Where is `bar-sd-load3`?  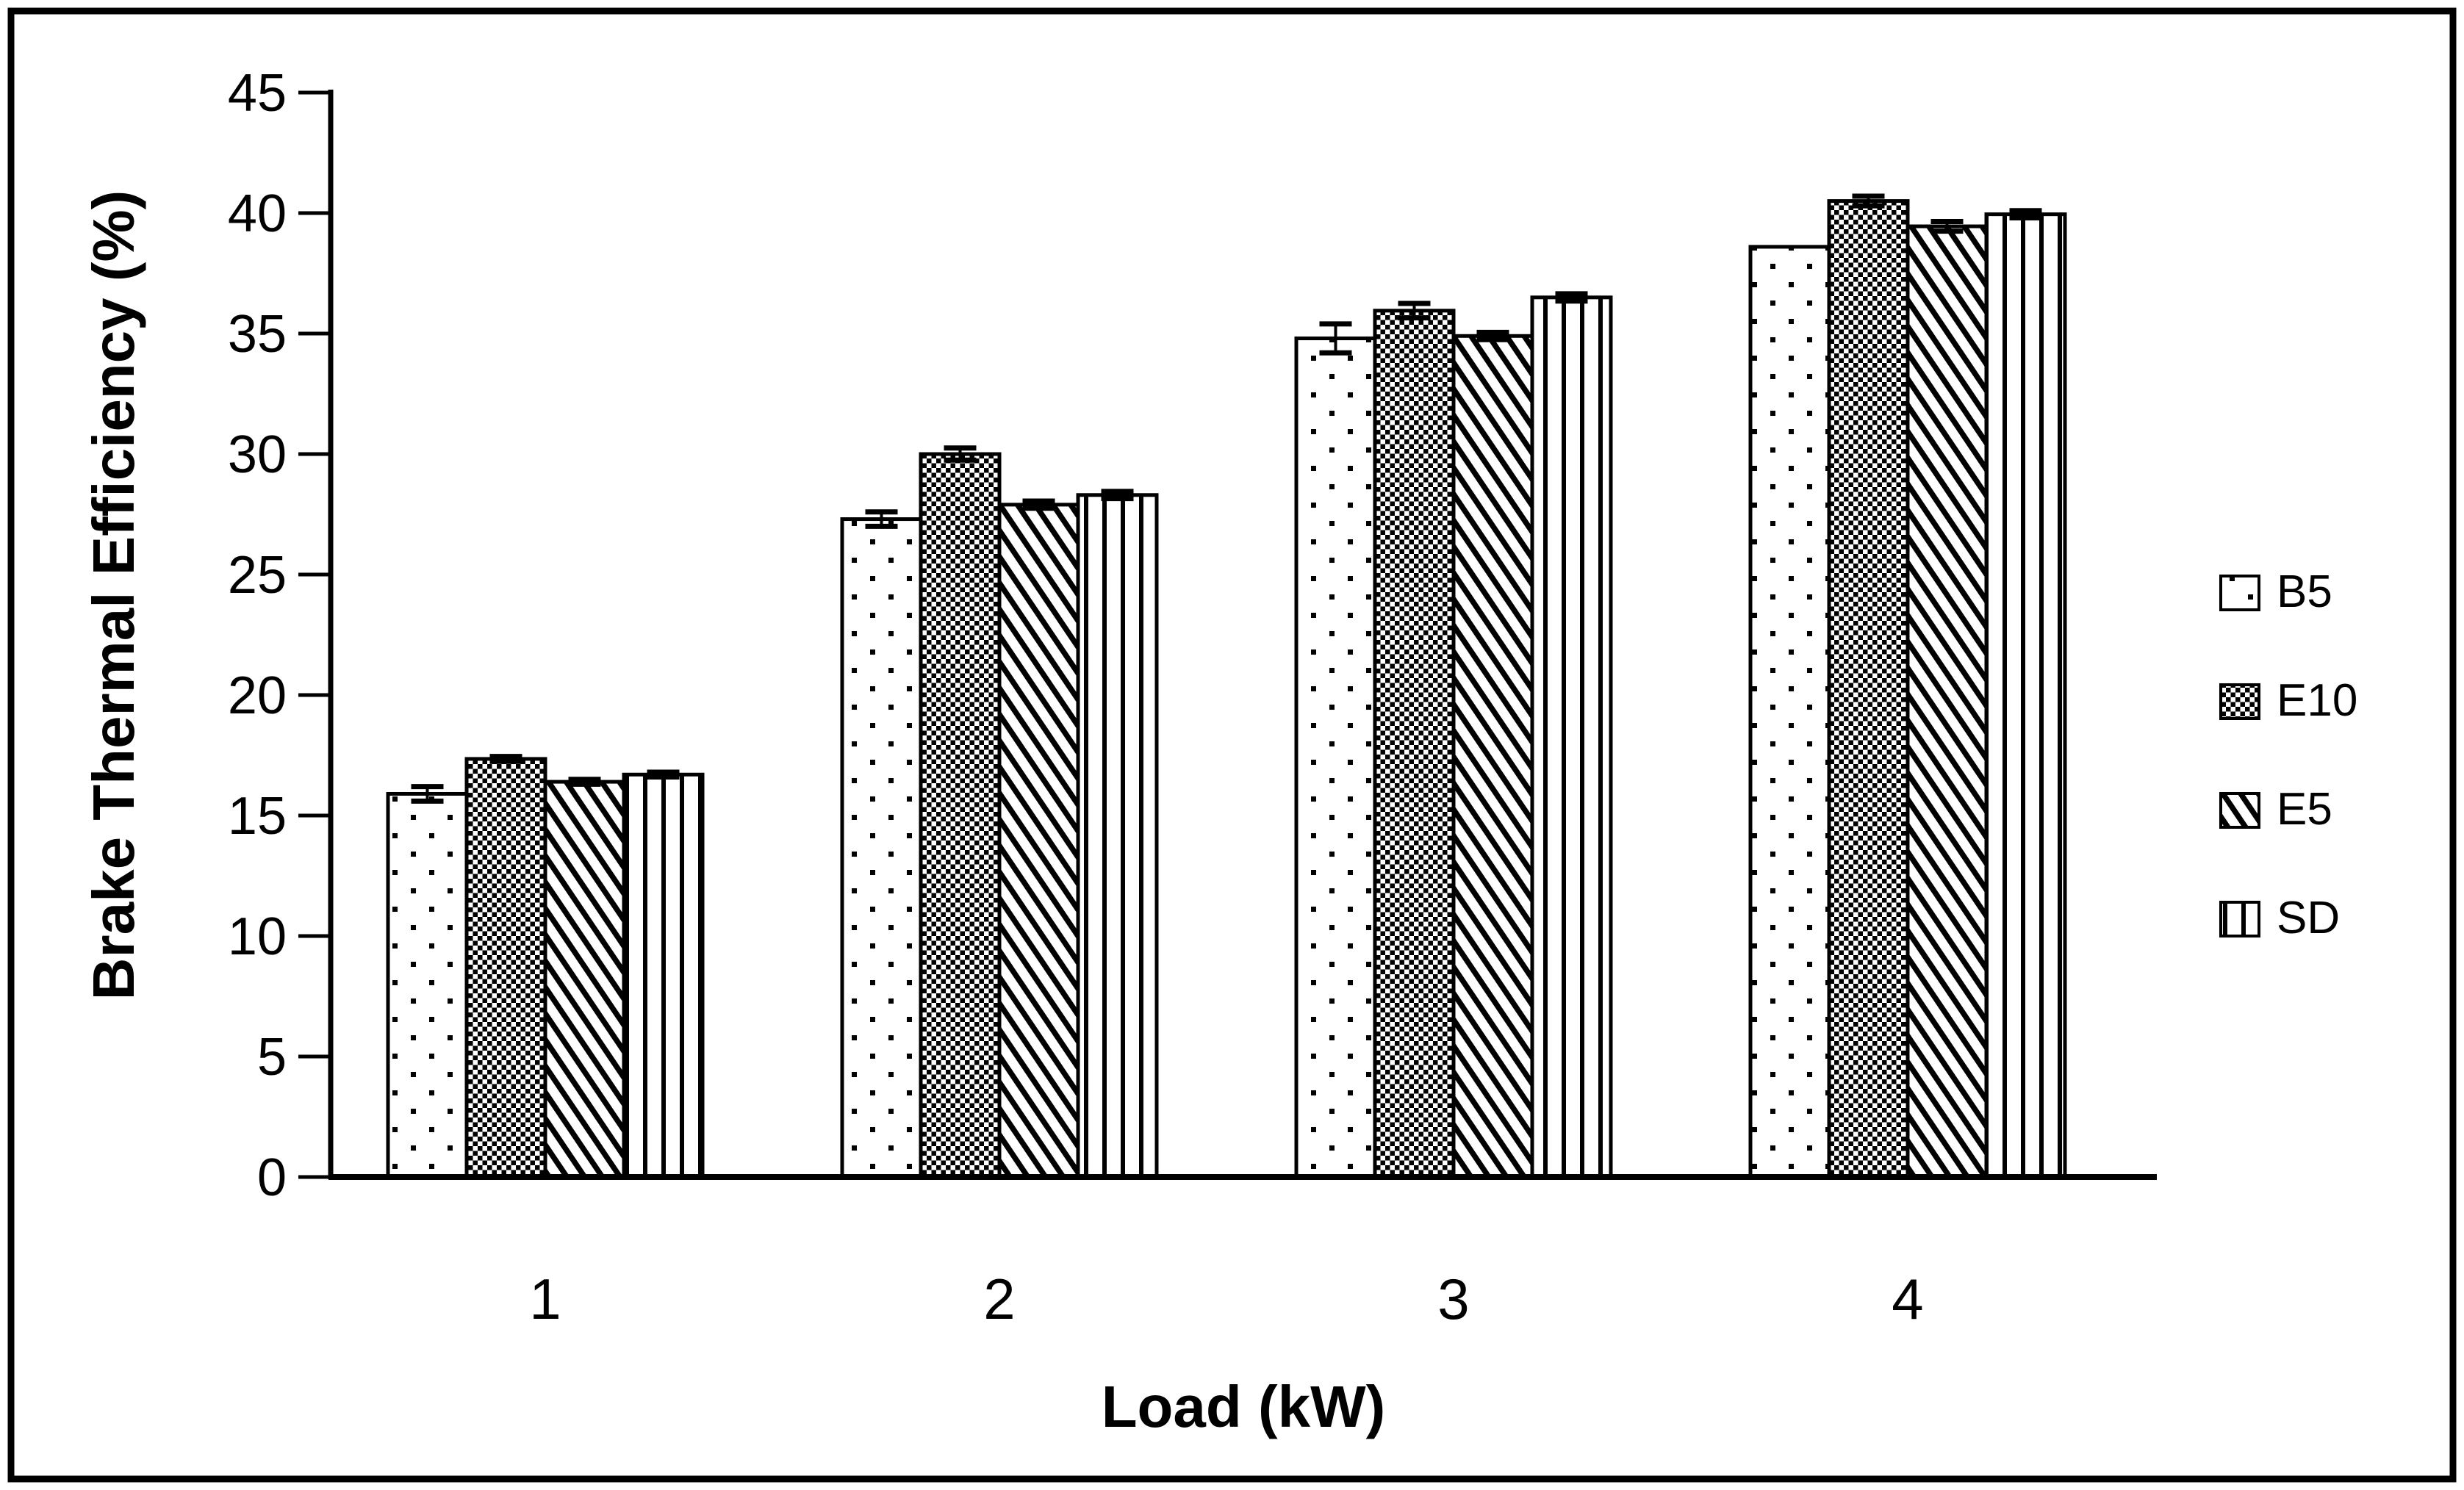 bar-sd-load3 is located at coordinates (1572, 737).